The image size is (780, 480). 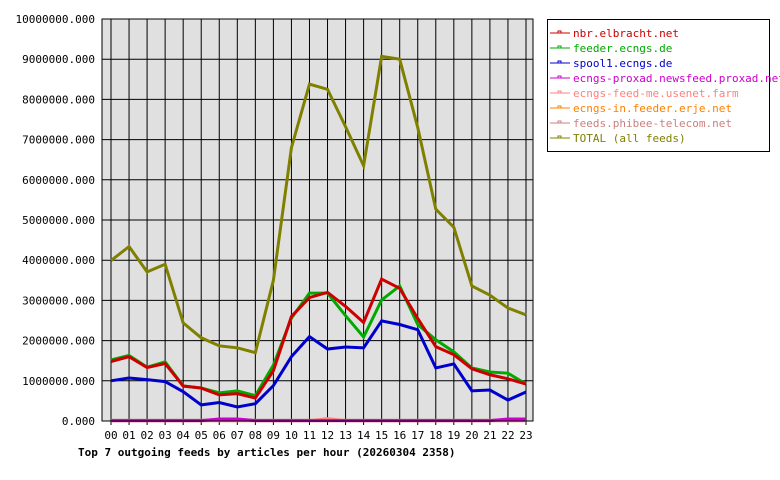 I want to click on x-tick-label: 06, so click(x=219, y=435).